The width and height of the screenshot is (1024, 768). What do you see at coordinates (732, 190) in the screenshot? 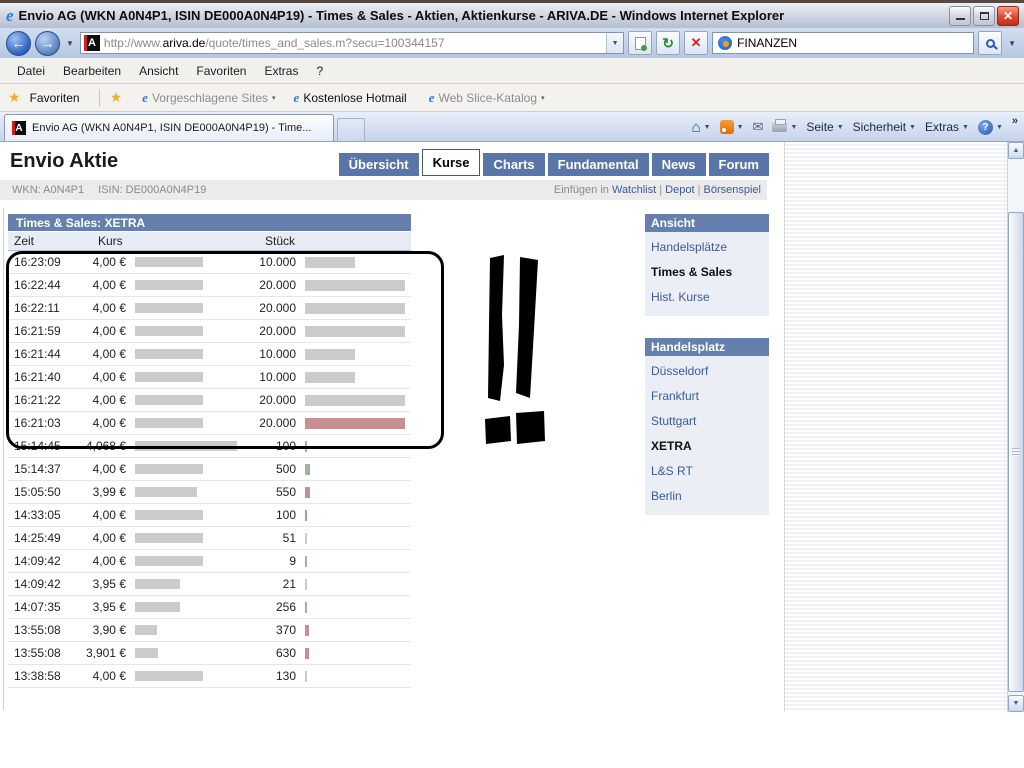
I see `insert-link: Börsenspiel` at bounding box center [732, 190].